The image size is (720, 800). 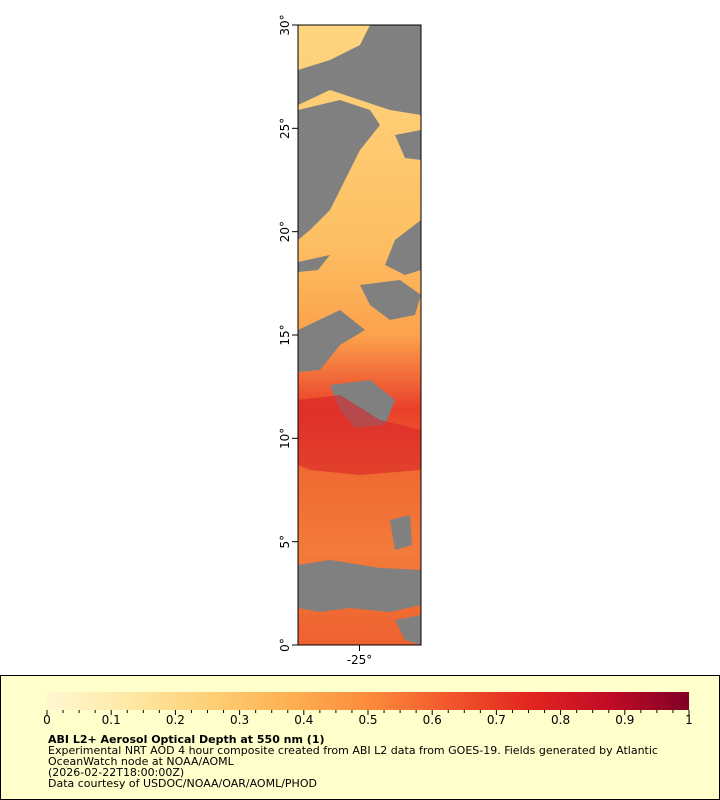 What do you see at coordinates (560, 720) in the screenshot?
I see `colorbar-tick-label: 0.8` at bounding box center [560, 720].